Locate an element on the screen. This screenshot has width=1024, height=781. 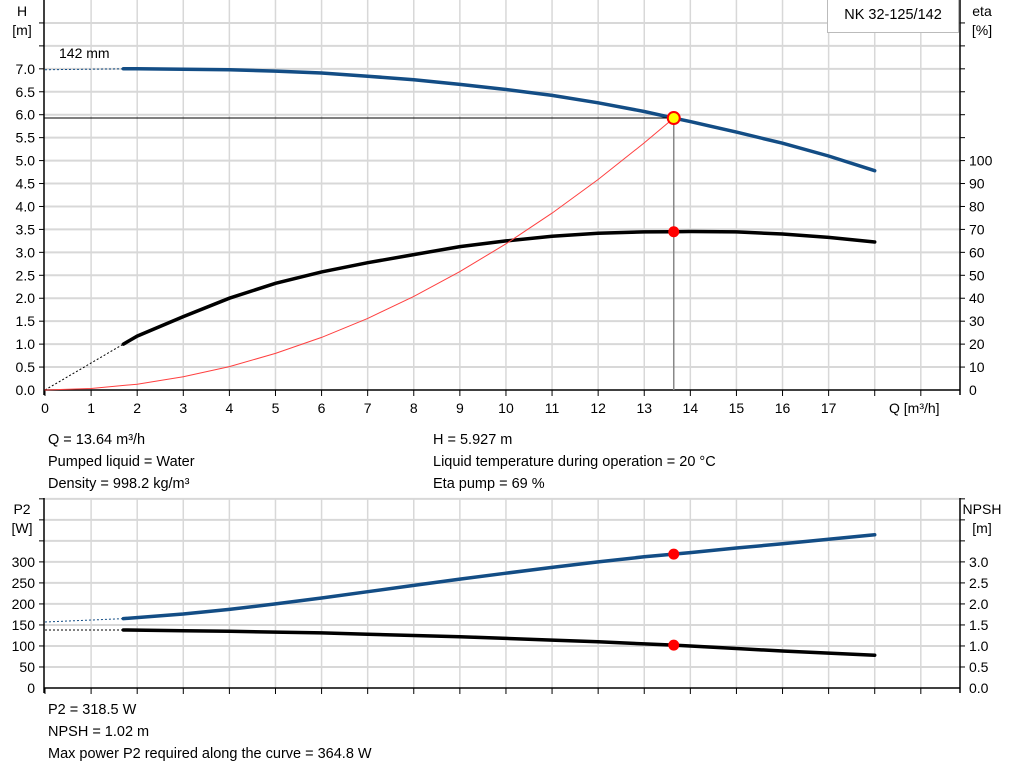
operating-point is located at coordinates (673, 118).